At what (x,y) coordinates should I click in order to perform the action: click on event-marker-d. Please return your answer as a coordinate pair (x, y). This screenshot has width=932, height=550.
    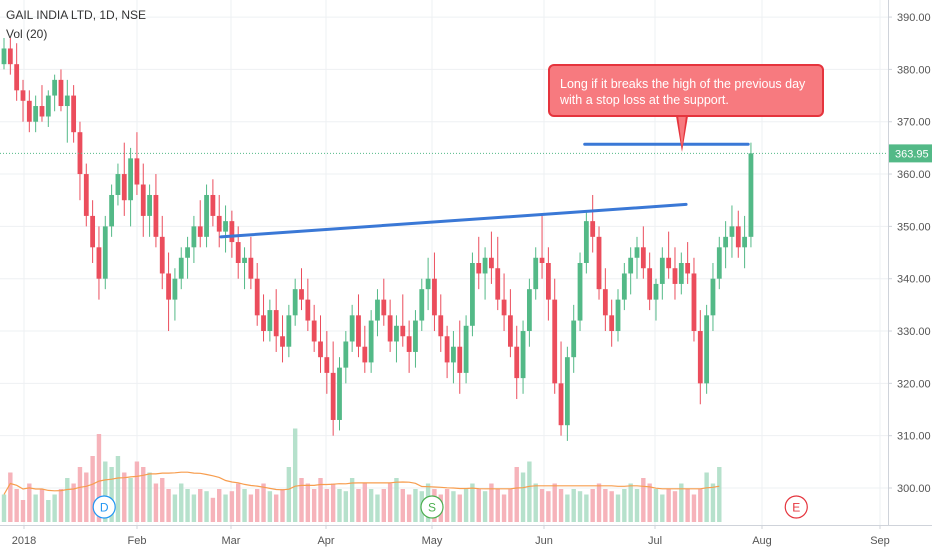
    Looking at the image, I should click on (104, 507).